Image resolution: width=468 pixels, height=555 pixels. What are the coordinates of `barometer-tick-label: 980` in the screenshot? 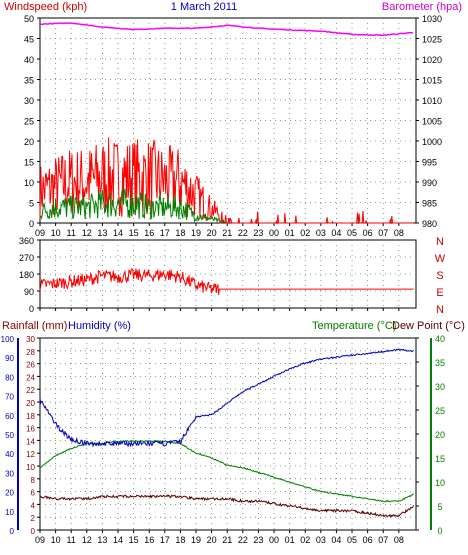 It's located at (429, 224).